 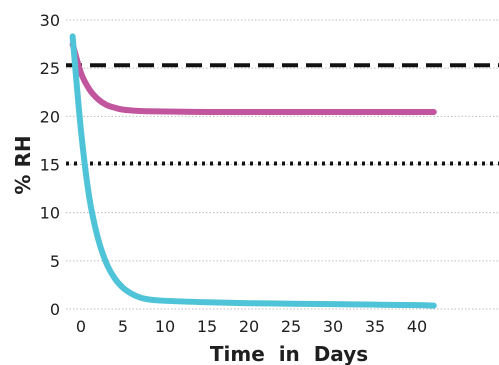 I want to click on x-tick-label: 35, so click(x=375, y=326).